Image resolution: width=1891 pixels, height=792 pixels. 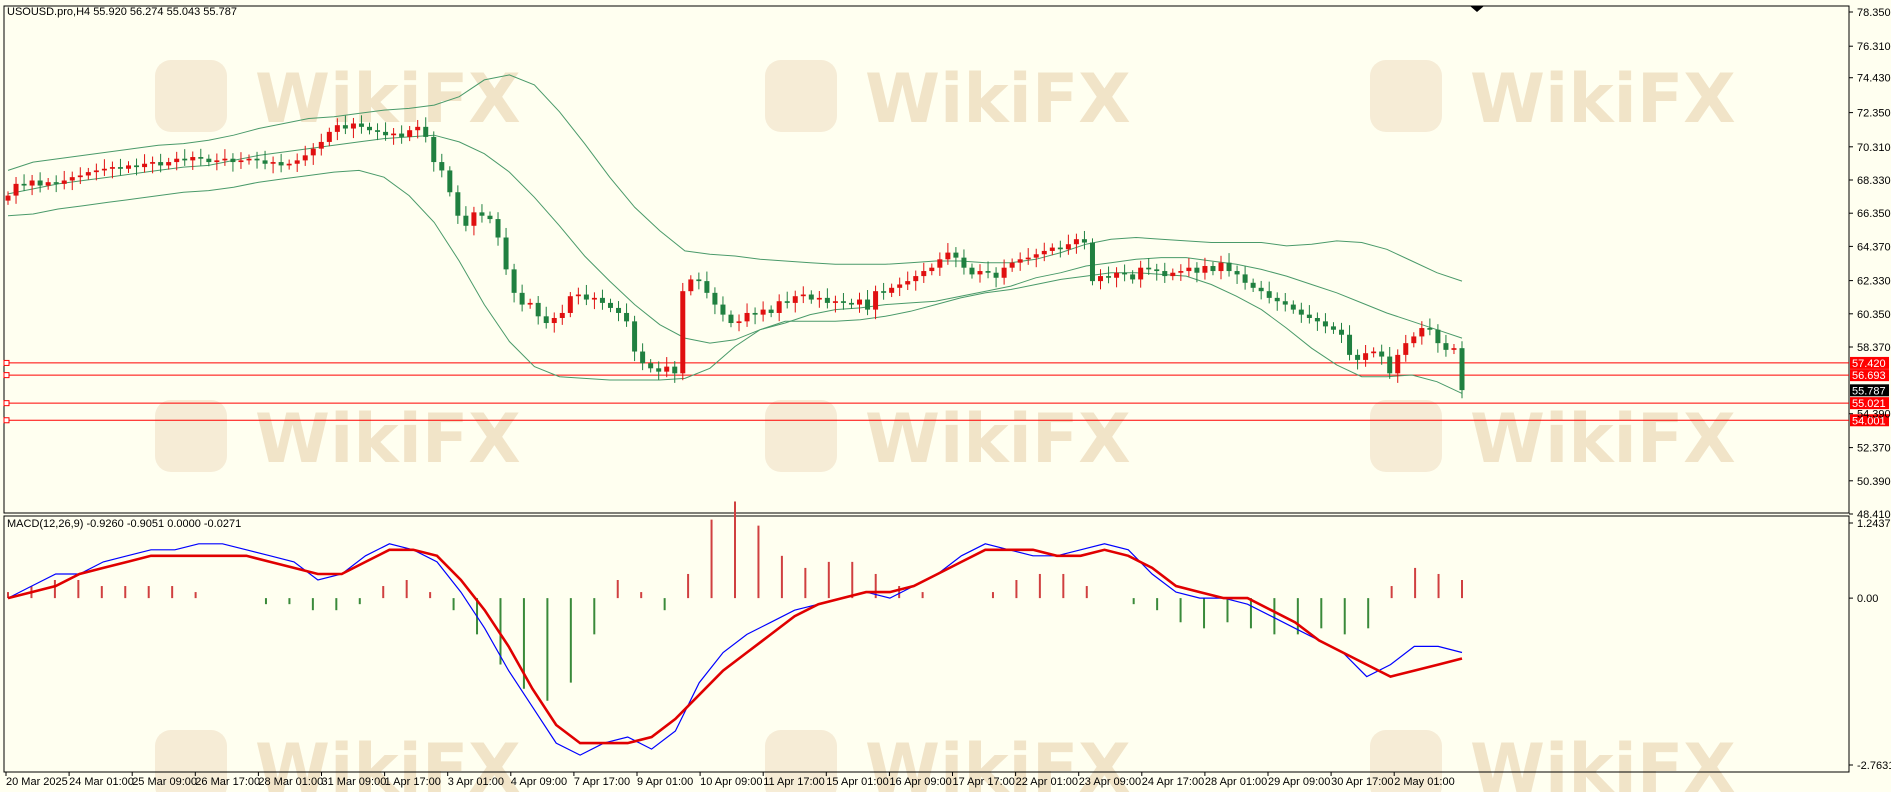 What do you see at coordinates (354, 782) in the screenshot?
I see `x-tick-label: 31 Mar 09:00` at bounding box center [354, 782].